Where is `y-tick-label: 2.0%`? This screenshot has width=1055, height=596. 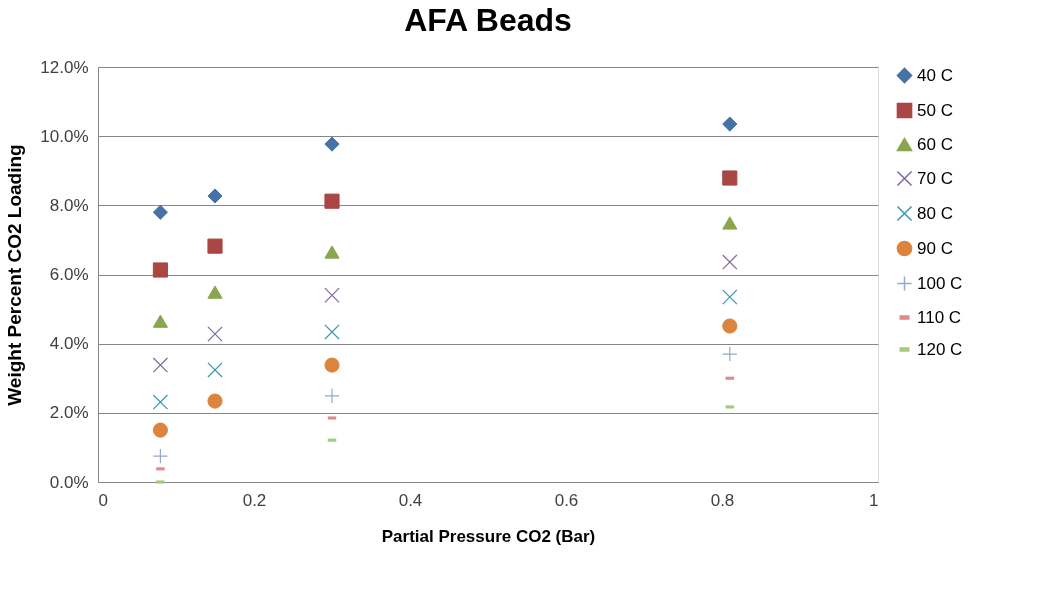 y-tick-label: 2.0% is located at coordinates (69, 413).